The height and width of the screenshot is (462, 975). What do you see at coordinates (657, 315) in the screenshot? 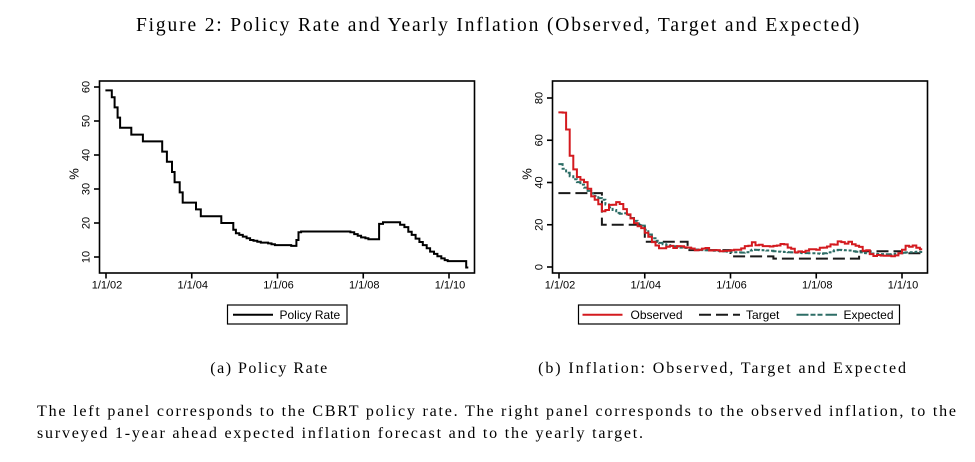
I see `svg-text: Observed` at bounding box center [657, 315].